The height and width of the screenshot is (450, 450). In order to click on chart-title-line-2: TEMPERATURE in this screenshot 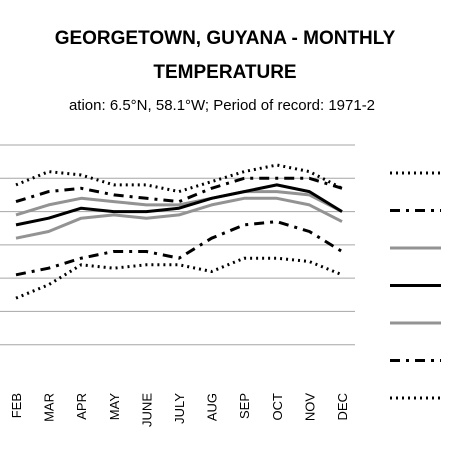, I will do `click(224, 72)`.